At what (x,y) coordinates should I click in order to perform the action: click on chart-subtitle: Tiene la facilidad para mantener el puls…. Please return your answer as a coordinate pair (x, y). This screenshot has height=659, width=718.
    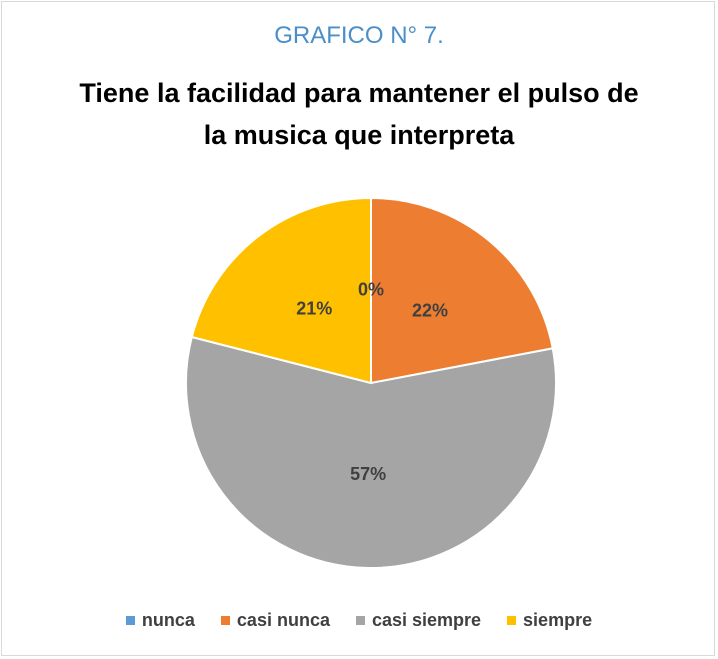
    Looking at the image, I should click on (359, 114).